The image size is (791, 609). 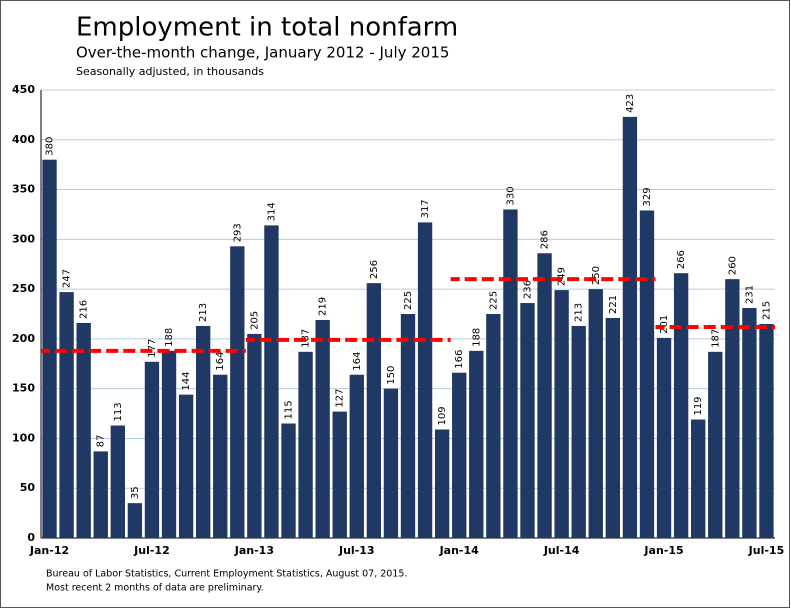 What do you see at coordinates (23, 89) in the screenshot?
I see `y-tick-label: 450` at bounding box center [23, 89].